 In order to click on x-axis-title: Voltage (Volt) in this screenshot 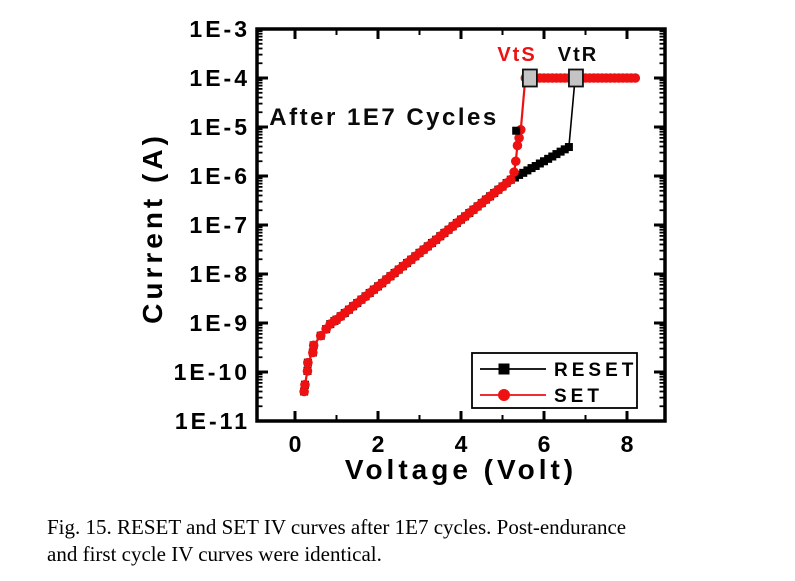, I will do `click(461, 469)`.